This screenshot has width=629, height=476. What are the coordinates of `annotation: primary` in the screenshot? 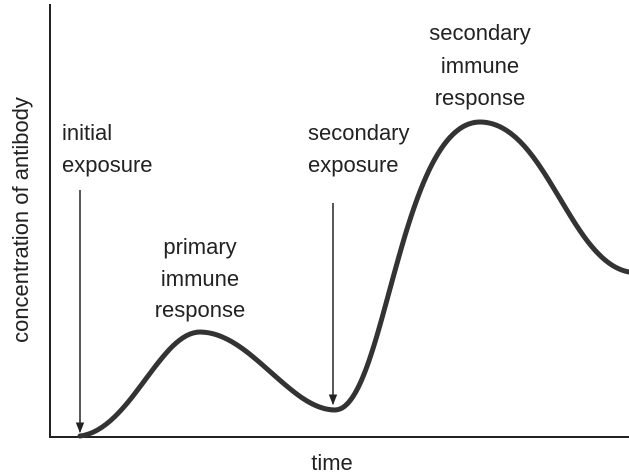 It's located at (199, 246).